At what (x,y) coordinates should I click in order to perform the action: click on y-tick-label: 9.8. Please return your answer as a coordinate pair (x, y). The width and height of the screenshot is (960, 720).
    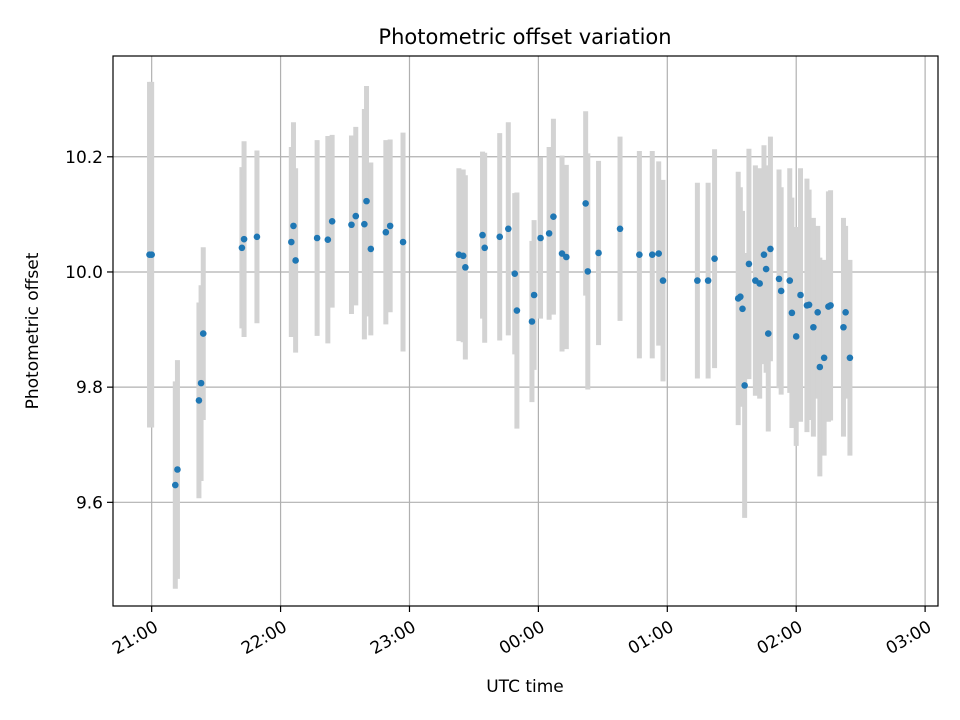
    Looking at the image, I should click on (89, 388).